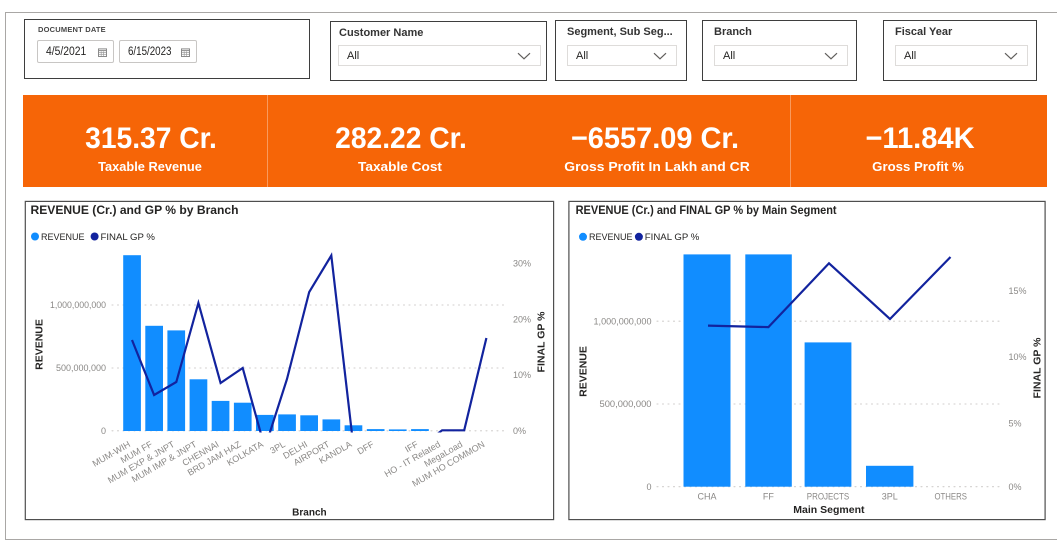 The image size is (1057, 544). Describe the element at coordinates (706, 497) in the screenshot. I see `svg-text: CHA` at that location.